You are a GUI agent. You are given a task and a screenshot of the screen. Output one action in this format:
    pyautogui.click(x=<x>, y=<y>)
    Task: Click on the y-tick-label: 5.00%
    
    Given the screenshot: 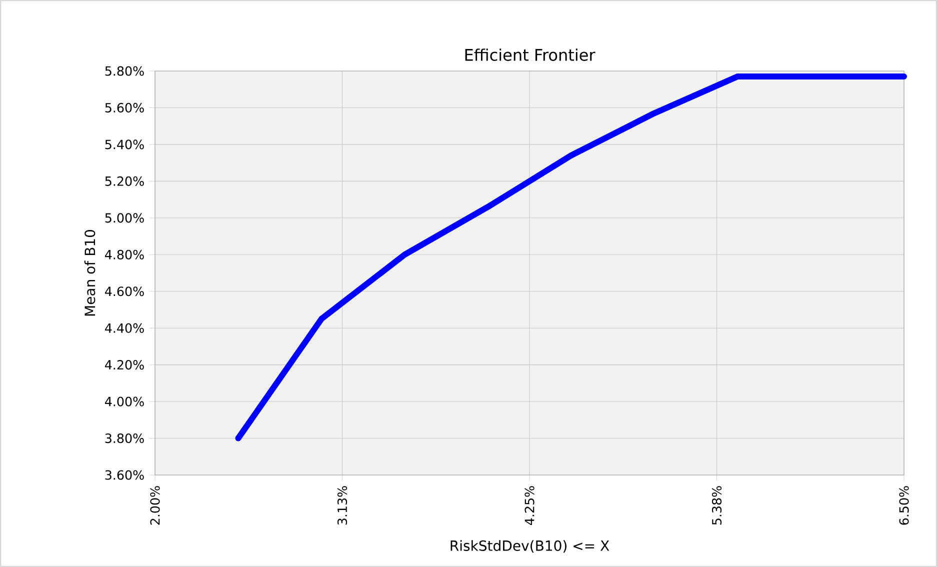 What is the action you would take?
    pyautogui.click(x=124, y=218)
    